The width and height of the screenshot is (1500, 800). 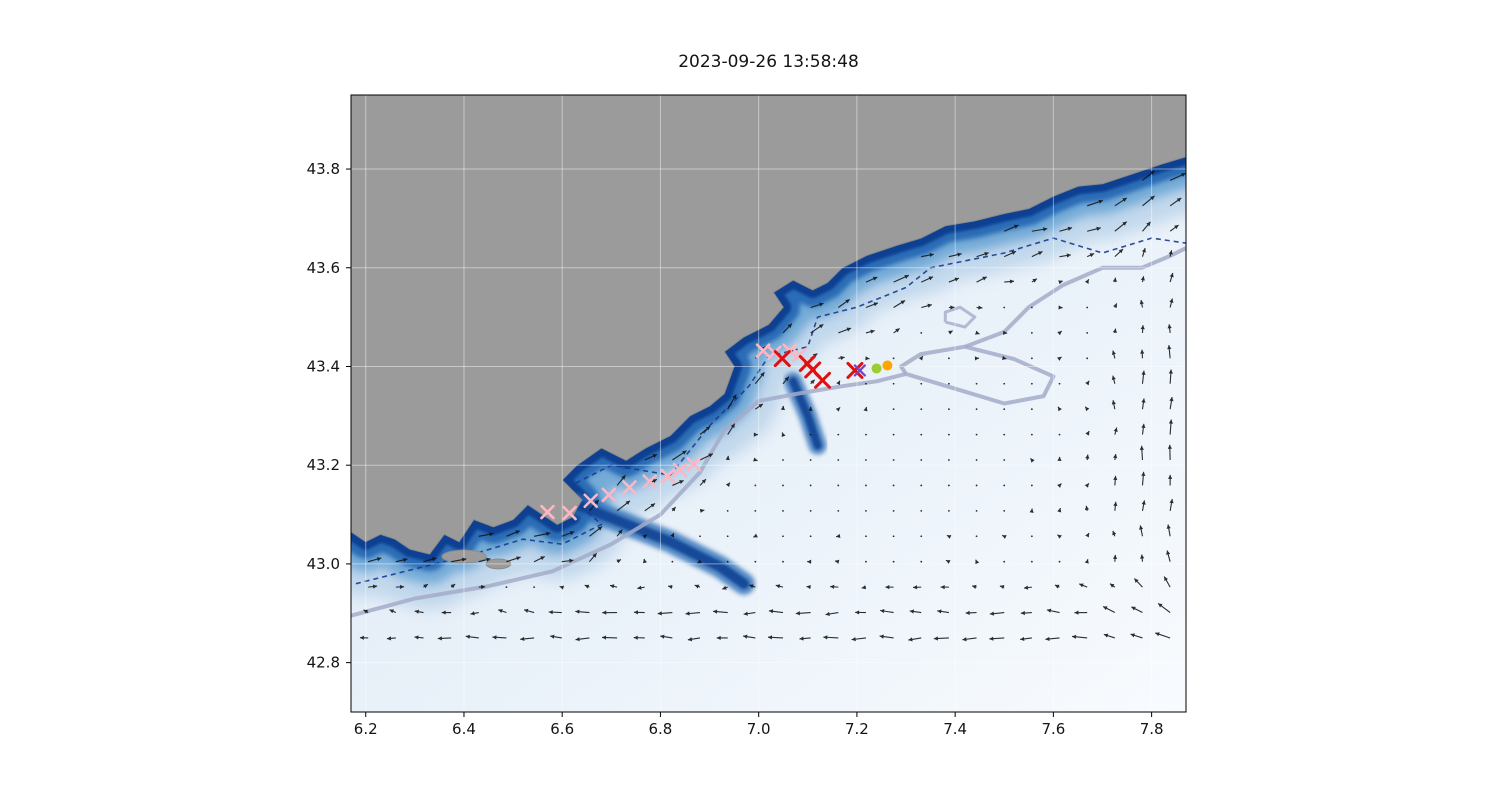 I want to click on depth-contour-small-loop, so click(x=960, y=317).